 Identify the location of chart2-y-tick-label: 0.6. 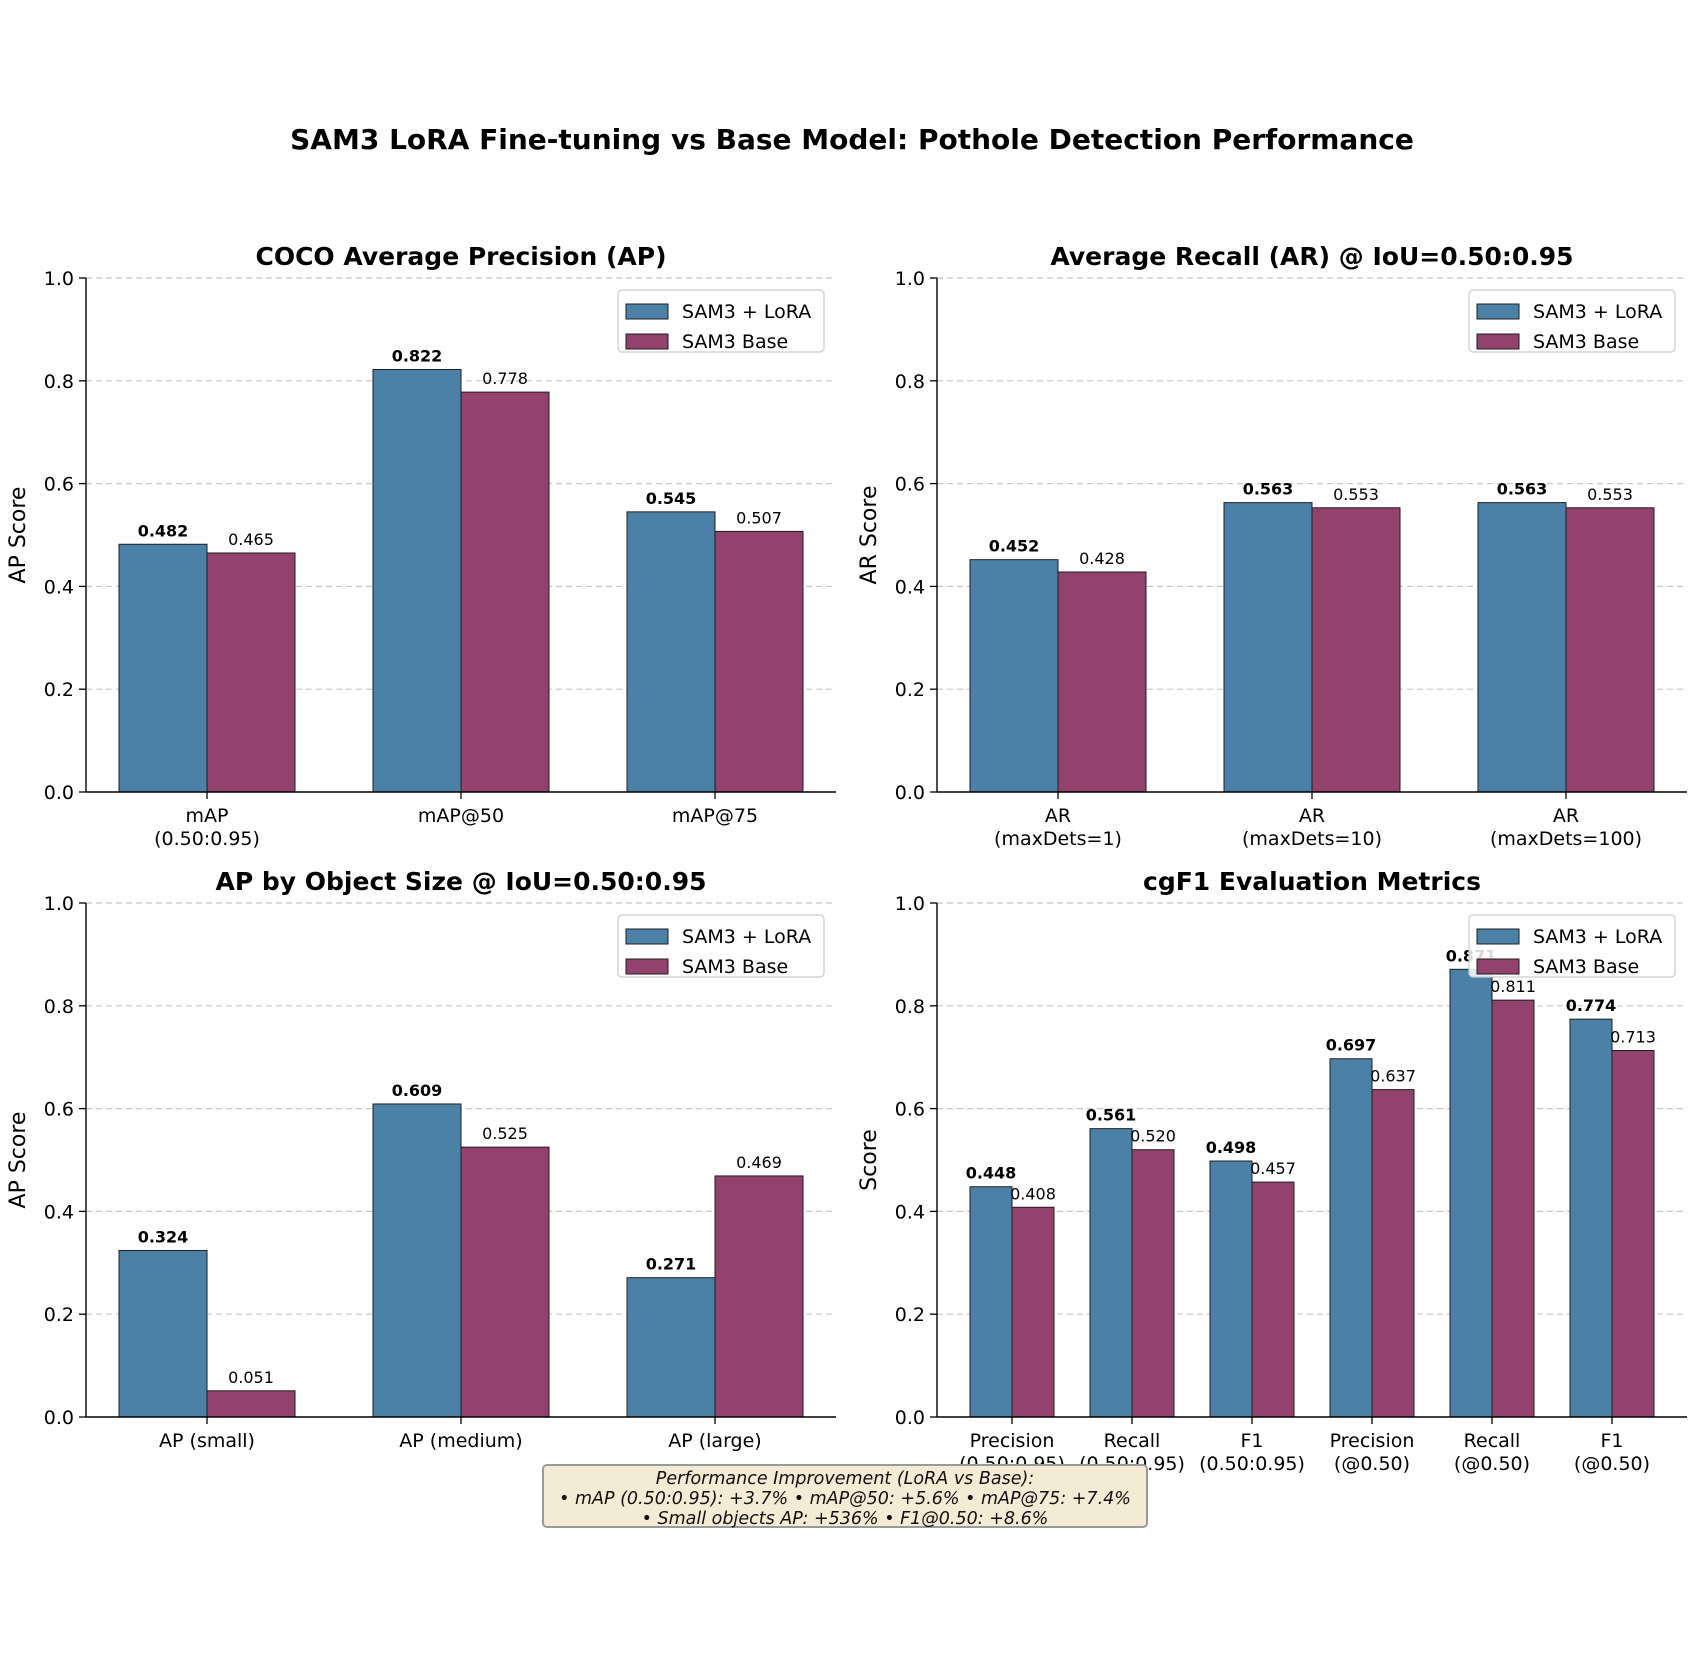
(910, 485).